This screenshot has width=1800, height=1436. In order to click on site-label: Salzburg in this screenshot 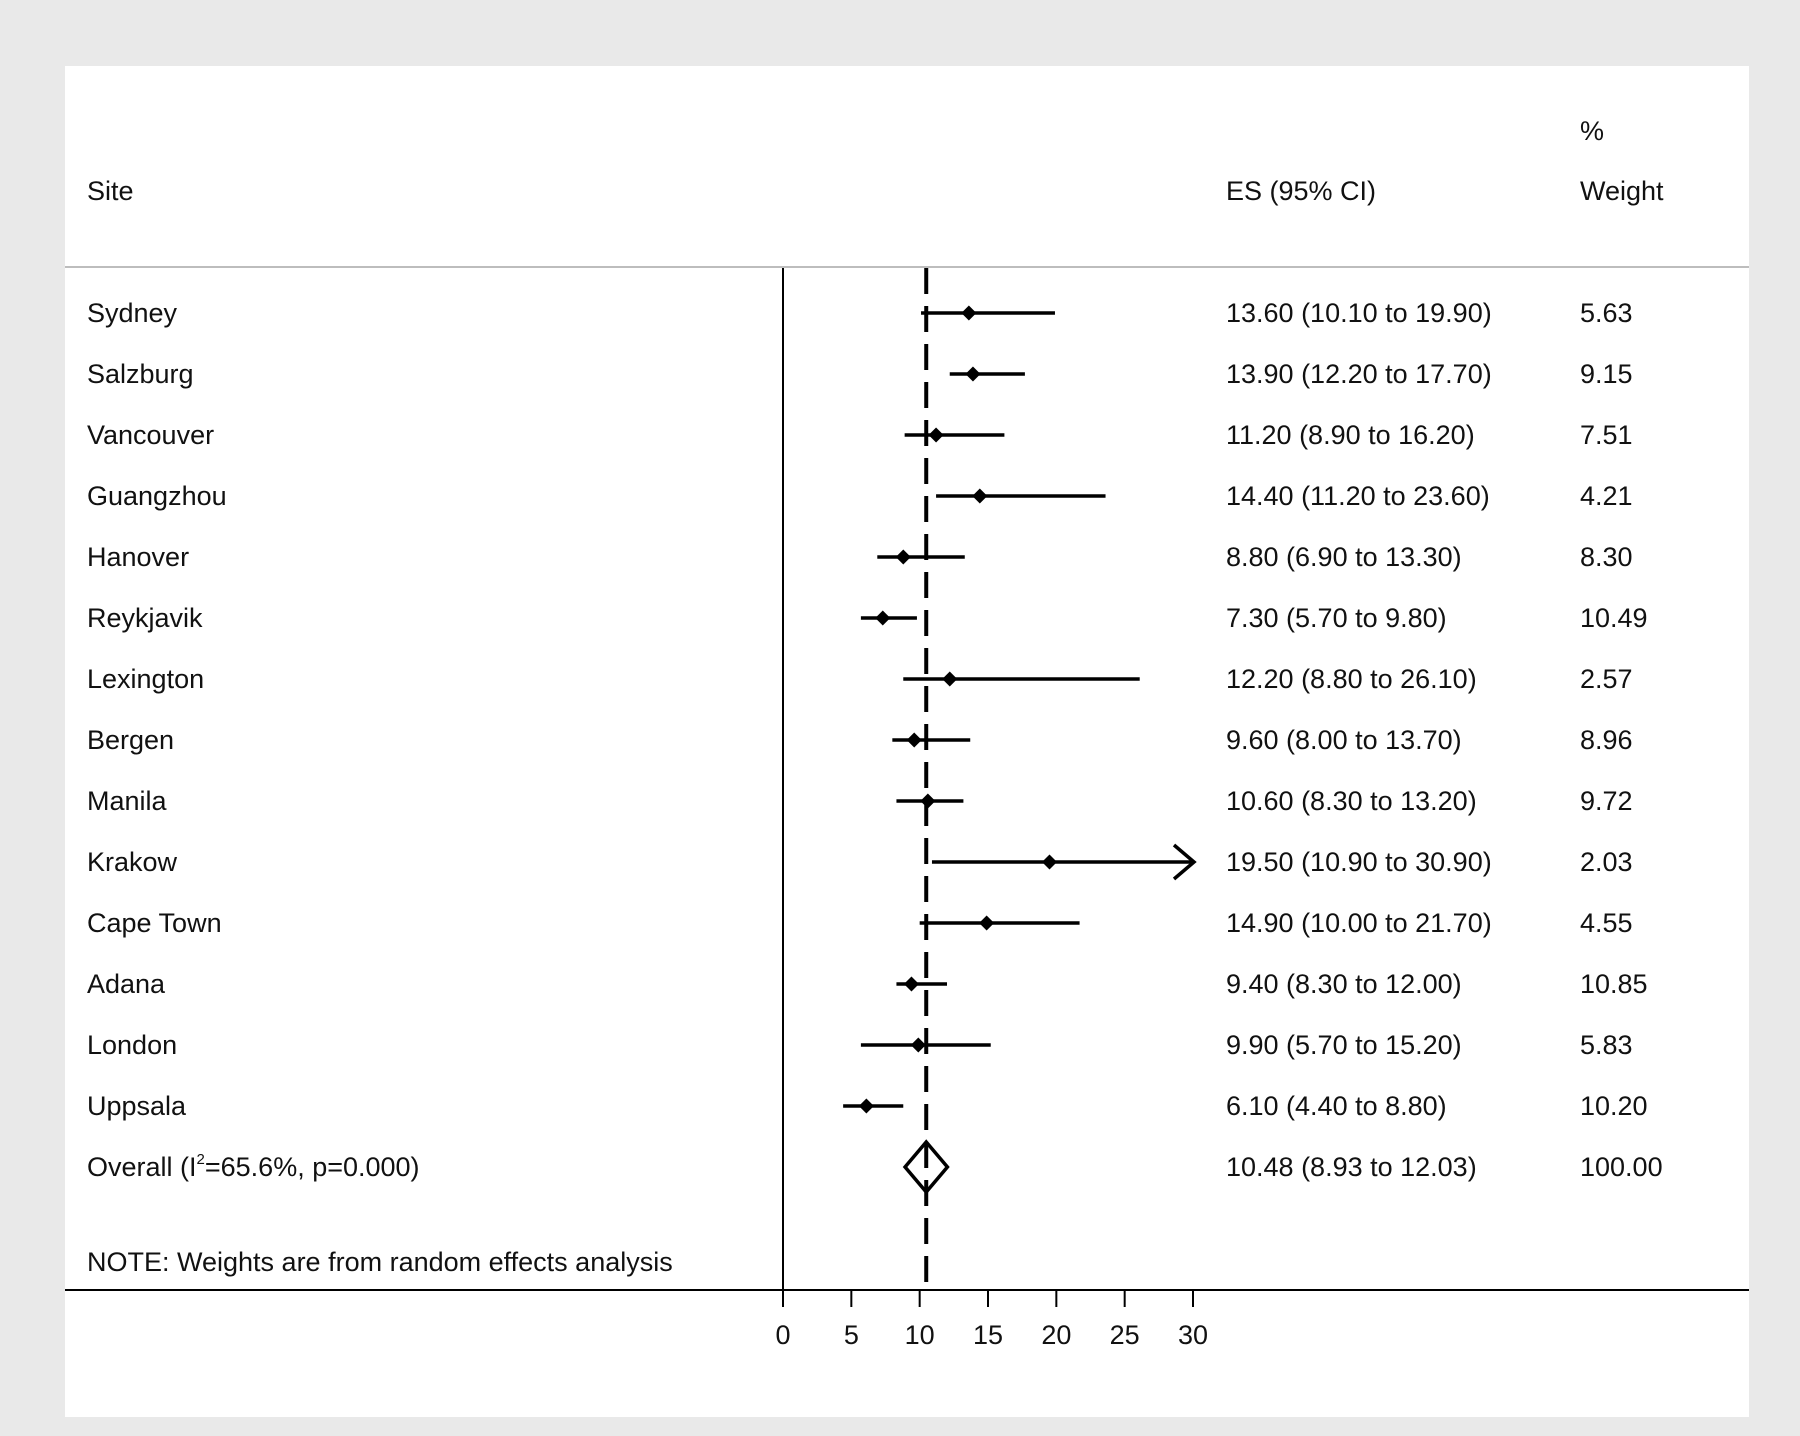, I will do `click(140, 374)`.